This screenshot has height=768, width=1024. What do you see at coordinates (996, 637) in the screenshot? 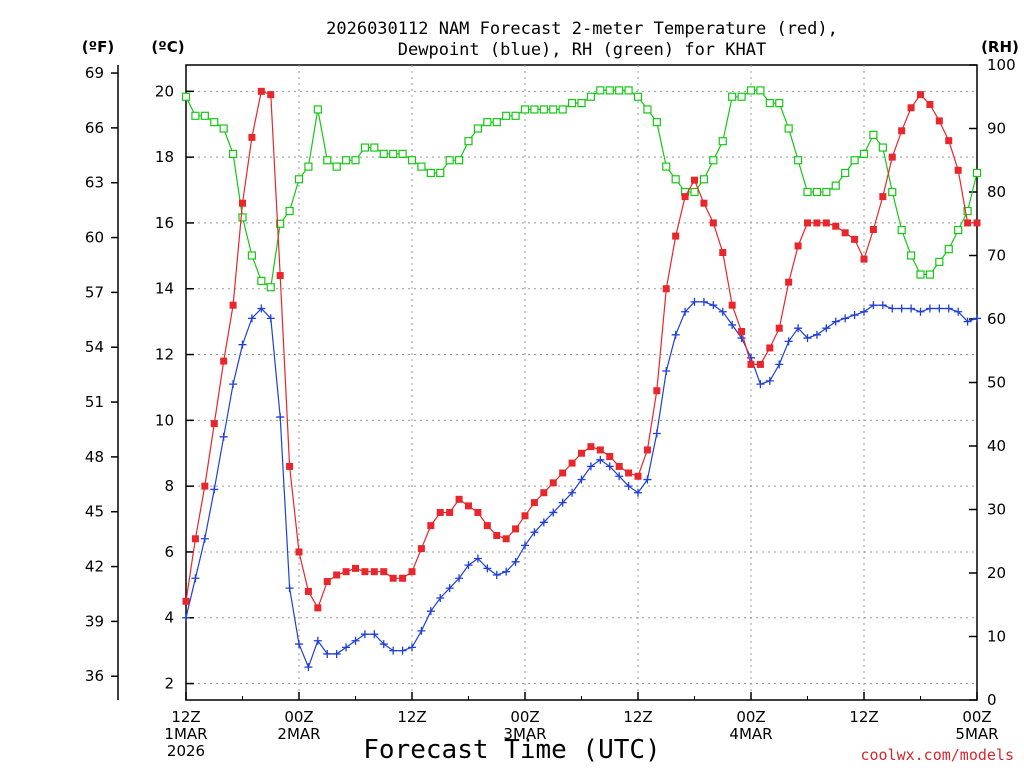
I see `rh-tick-label: 10` at bounding box center [996, 637].